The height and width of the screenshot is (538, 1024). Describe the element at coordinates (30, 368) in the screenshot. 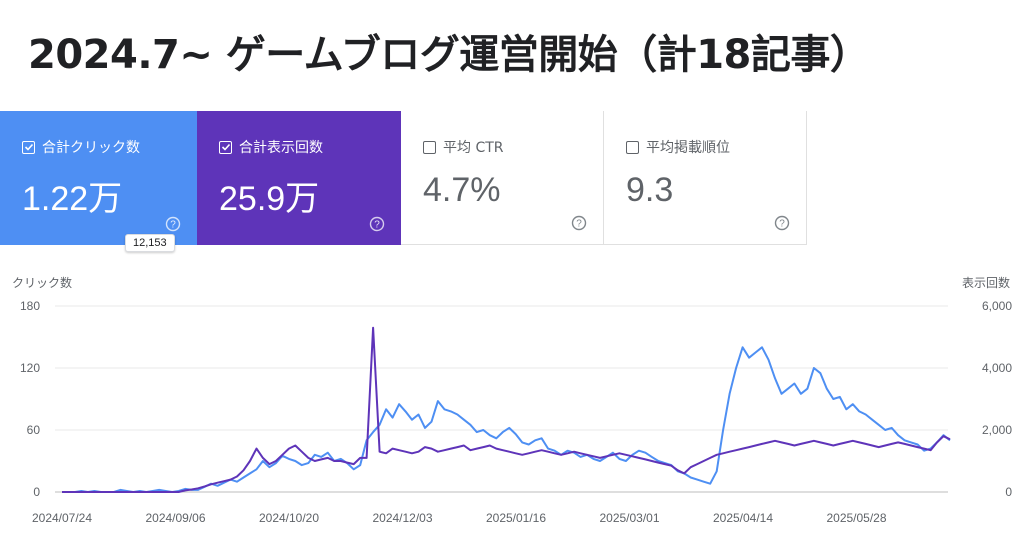

I see `y-left-tick-label: 120` at that location.